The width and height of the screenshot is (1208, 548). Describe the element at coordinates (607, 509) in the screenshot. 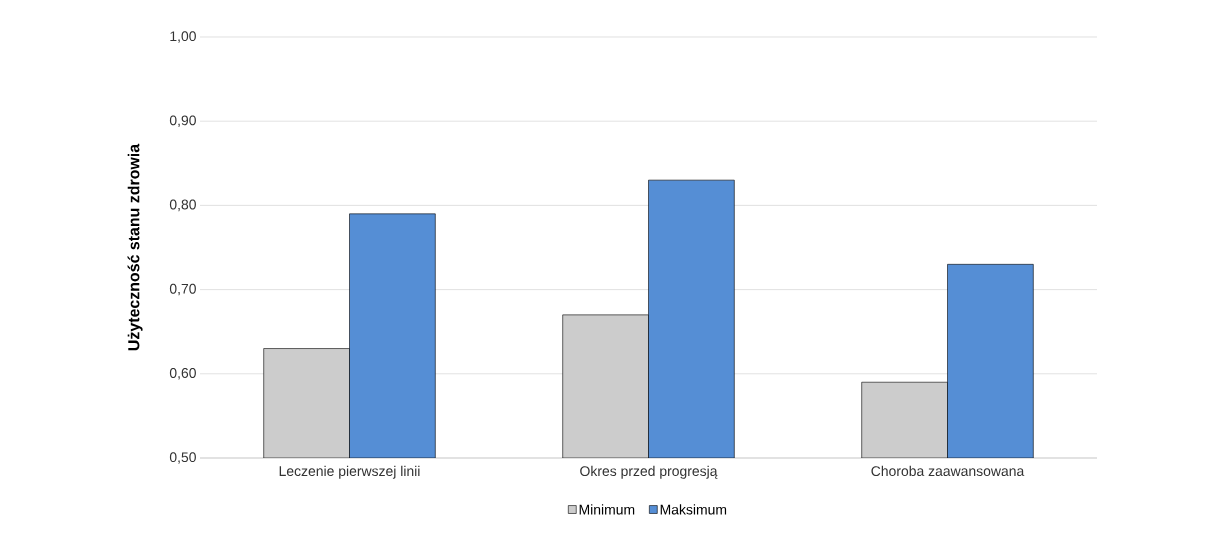

I see `legend-label: Minimum` at that location.